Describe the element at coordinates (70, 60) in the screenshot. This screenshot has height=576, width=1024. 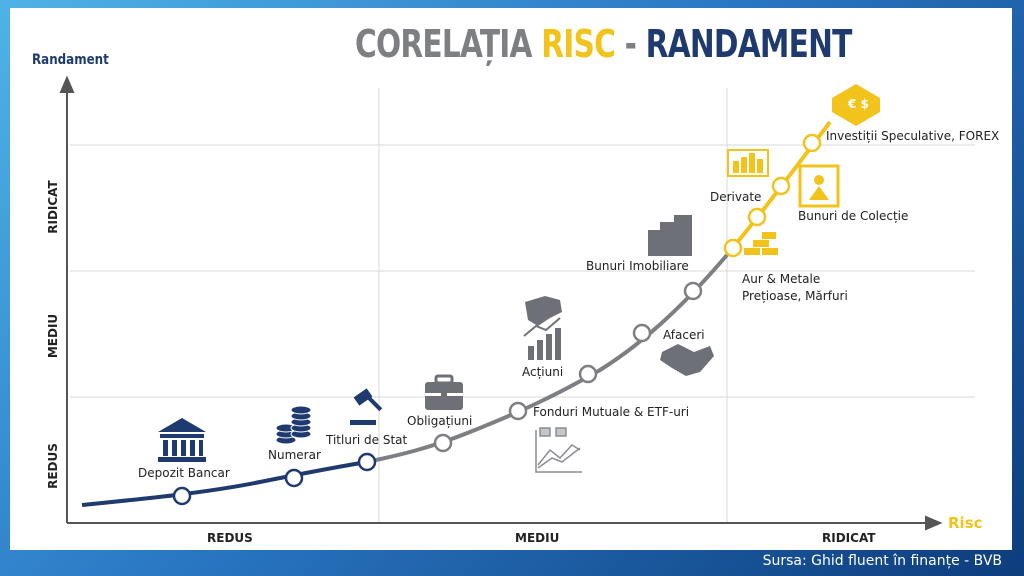
I see `y-axis-title: Randament` at that location.